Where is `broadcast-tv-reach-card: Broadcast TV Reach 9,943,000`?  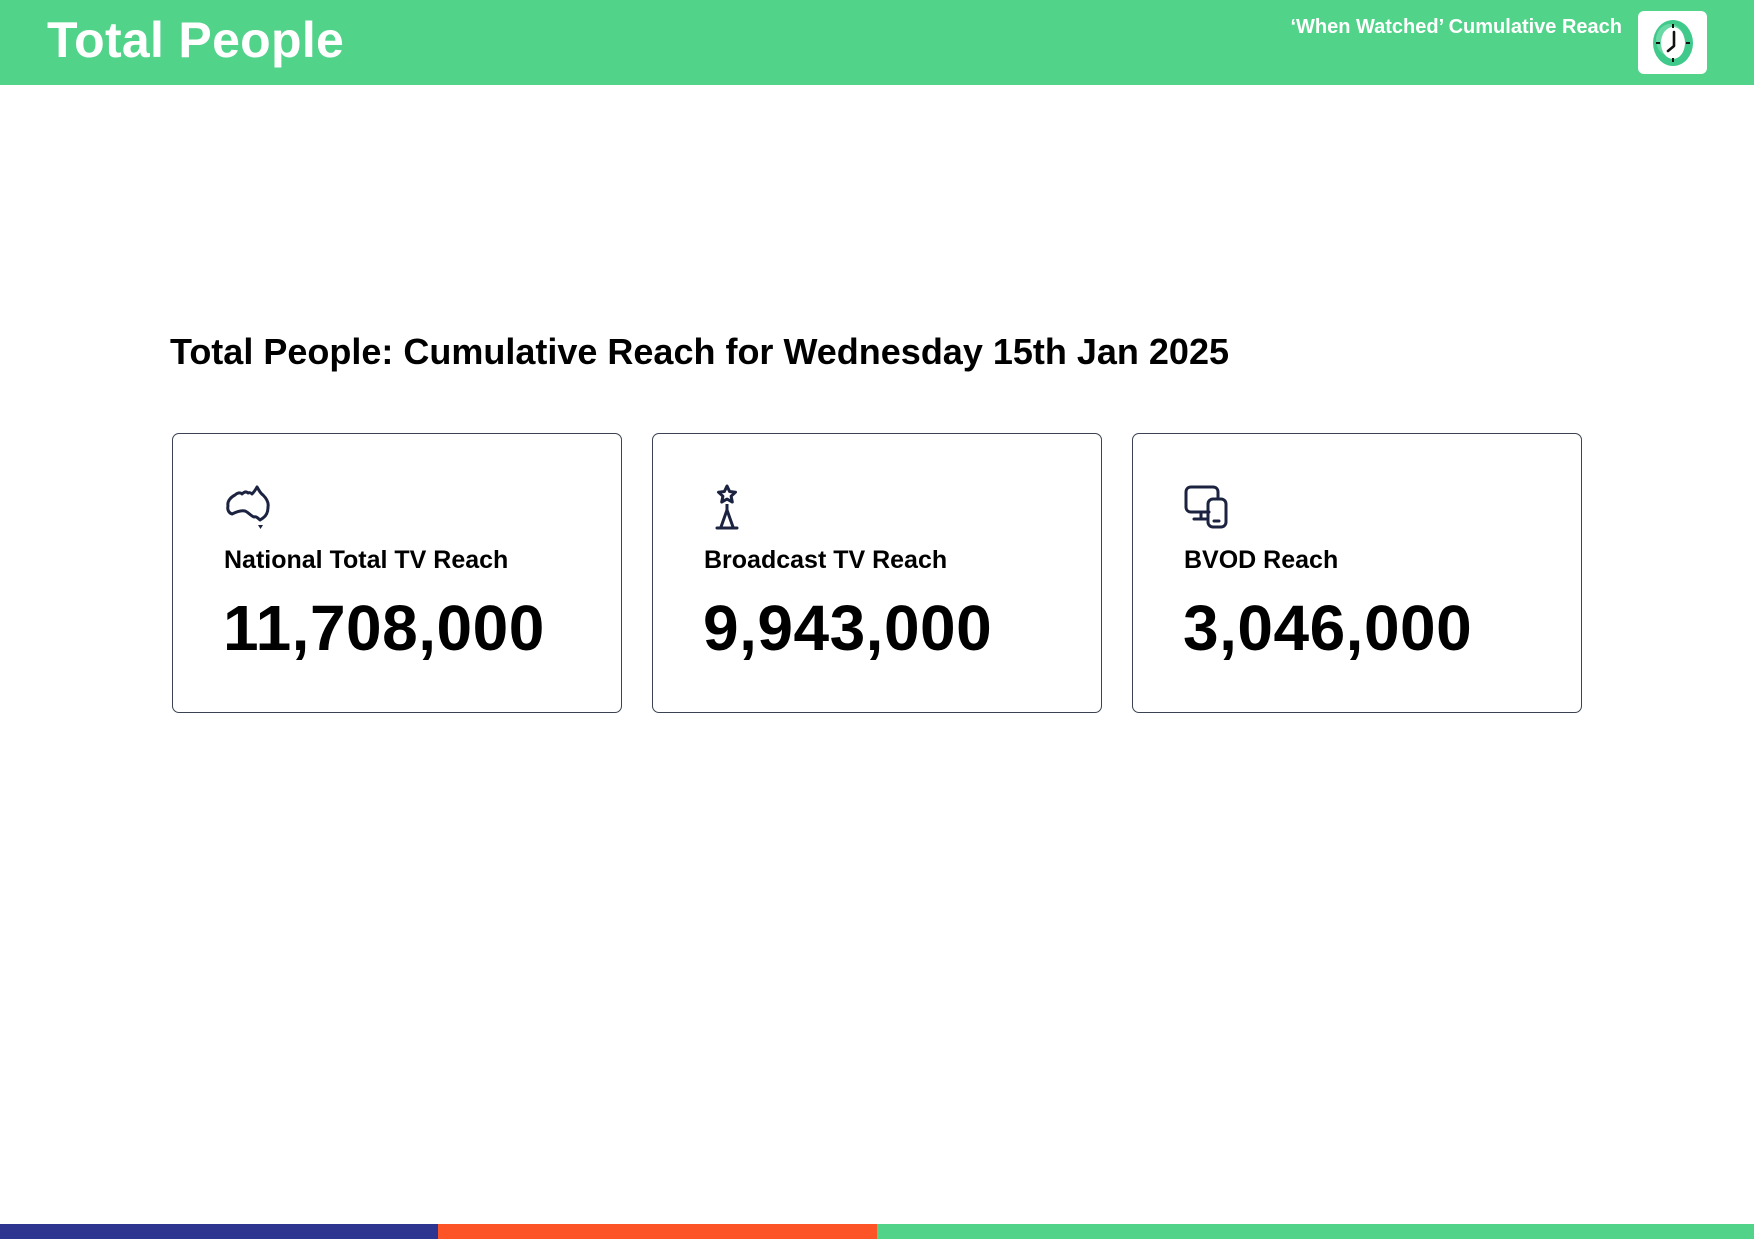
broadcast-tv-reach-card: Broadcast TV Reach 9,943,000 is located at coordinates (877, 573).